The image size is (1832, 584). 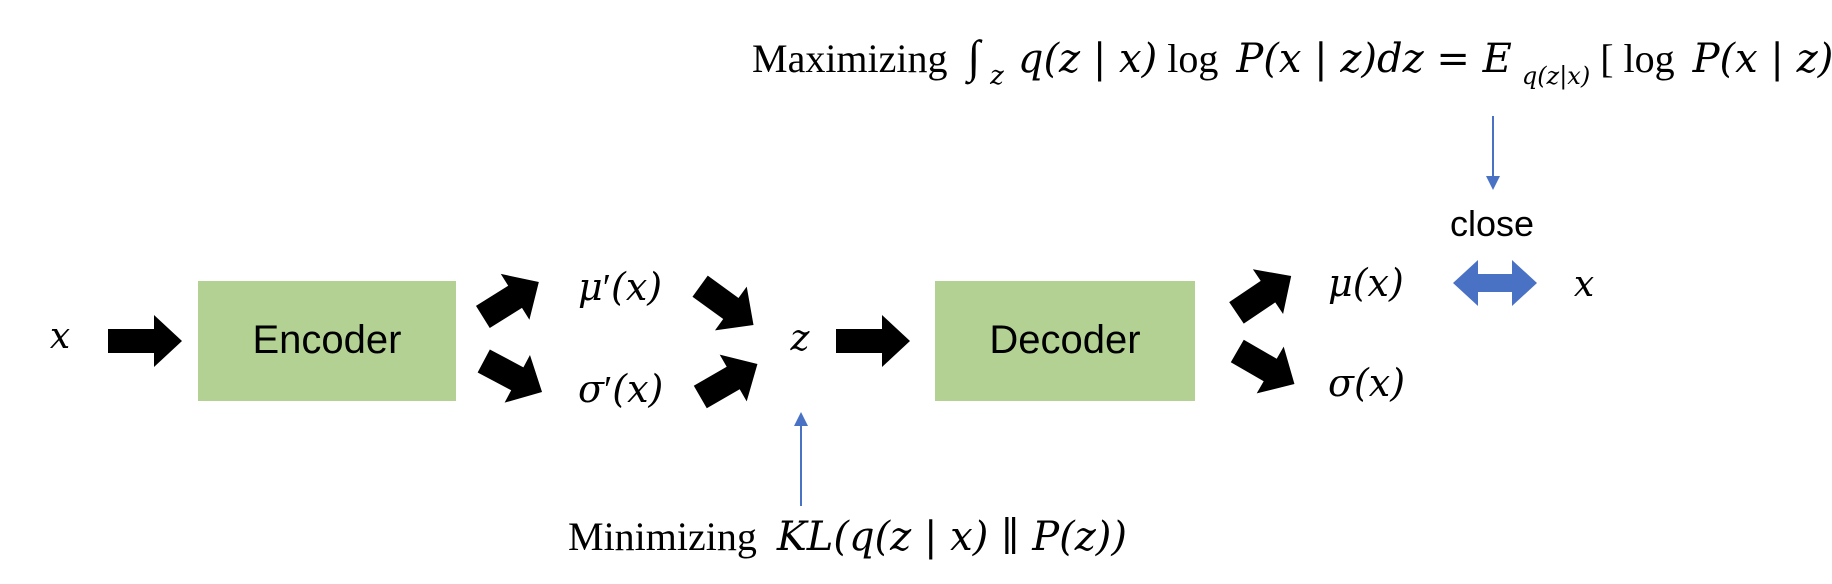 I want to click on encoder-label: Encoder, so click(x=327, y=340).